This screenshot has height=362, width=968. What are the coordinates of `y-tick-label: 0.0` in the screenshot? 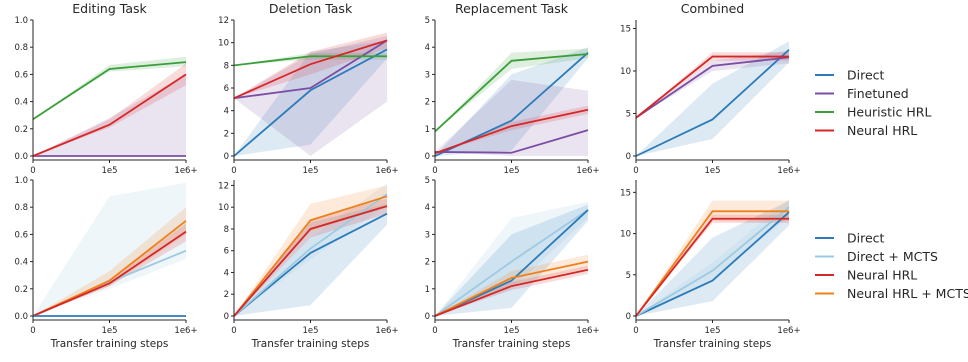 It's located at (21, 317).